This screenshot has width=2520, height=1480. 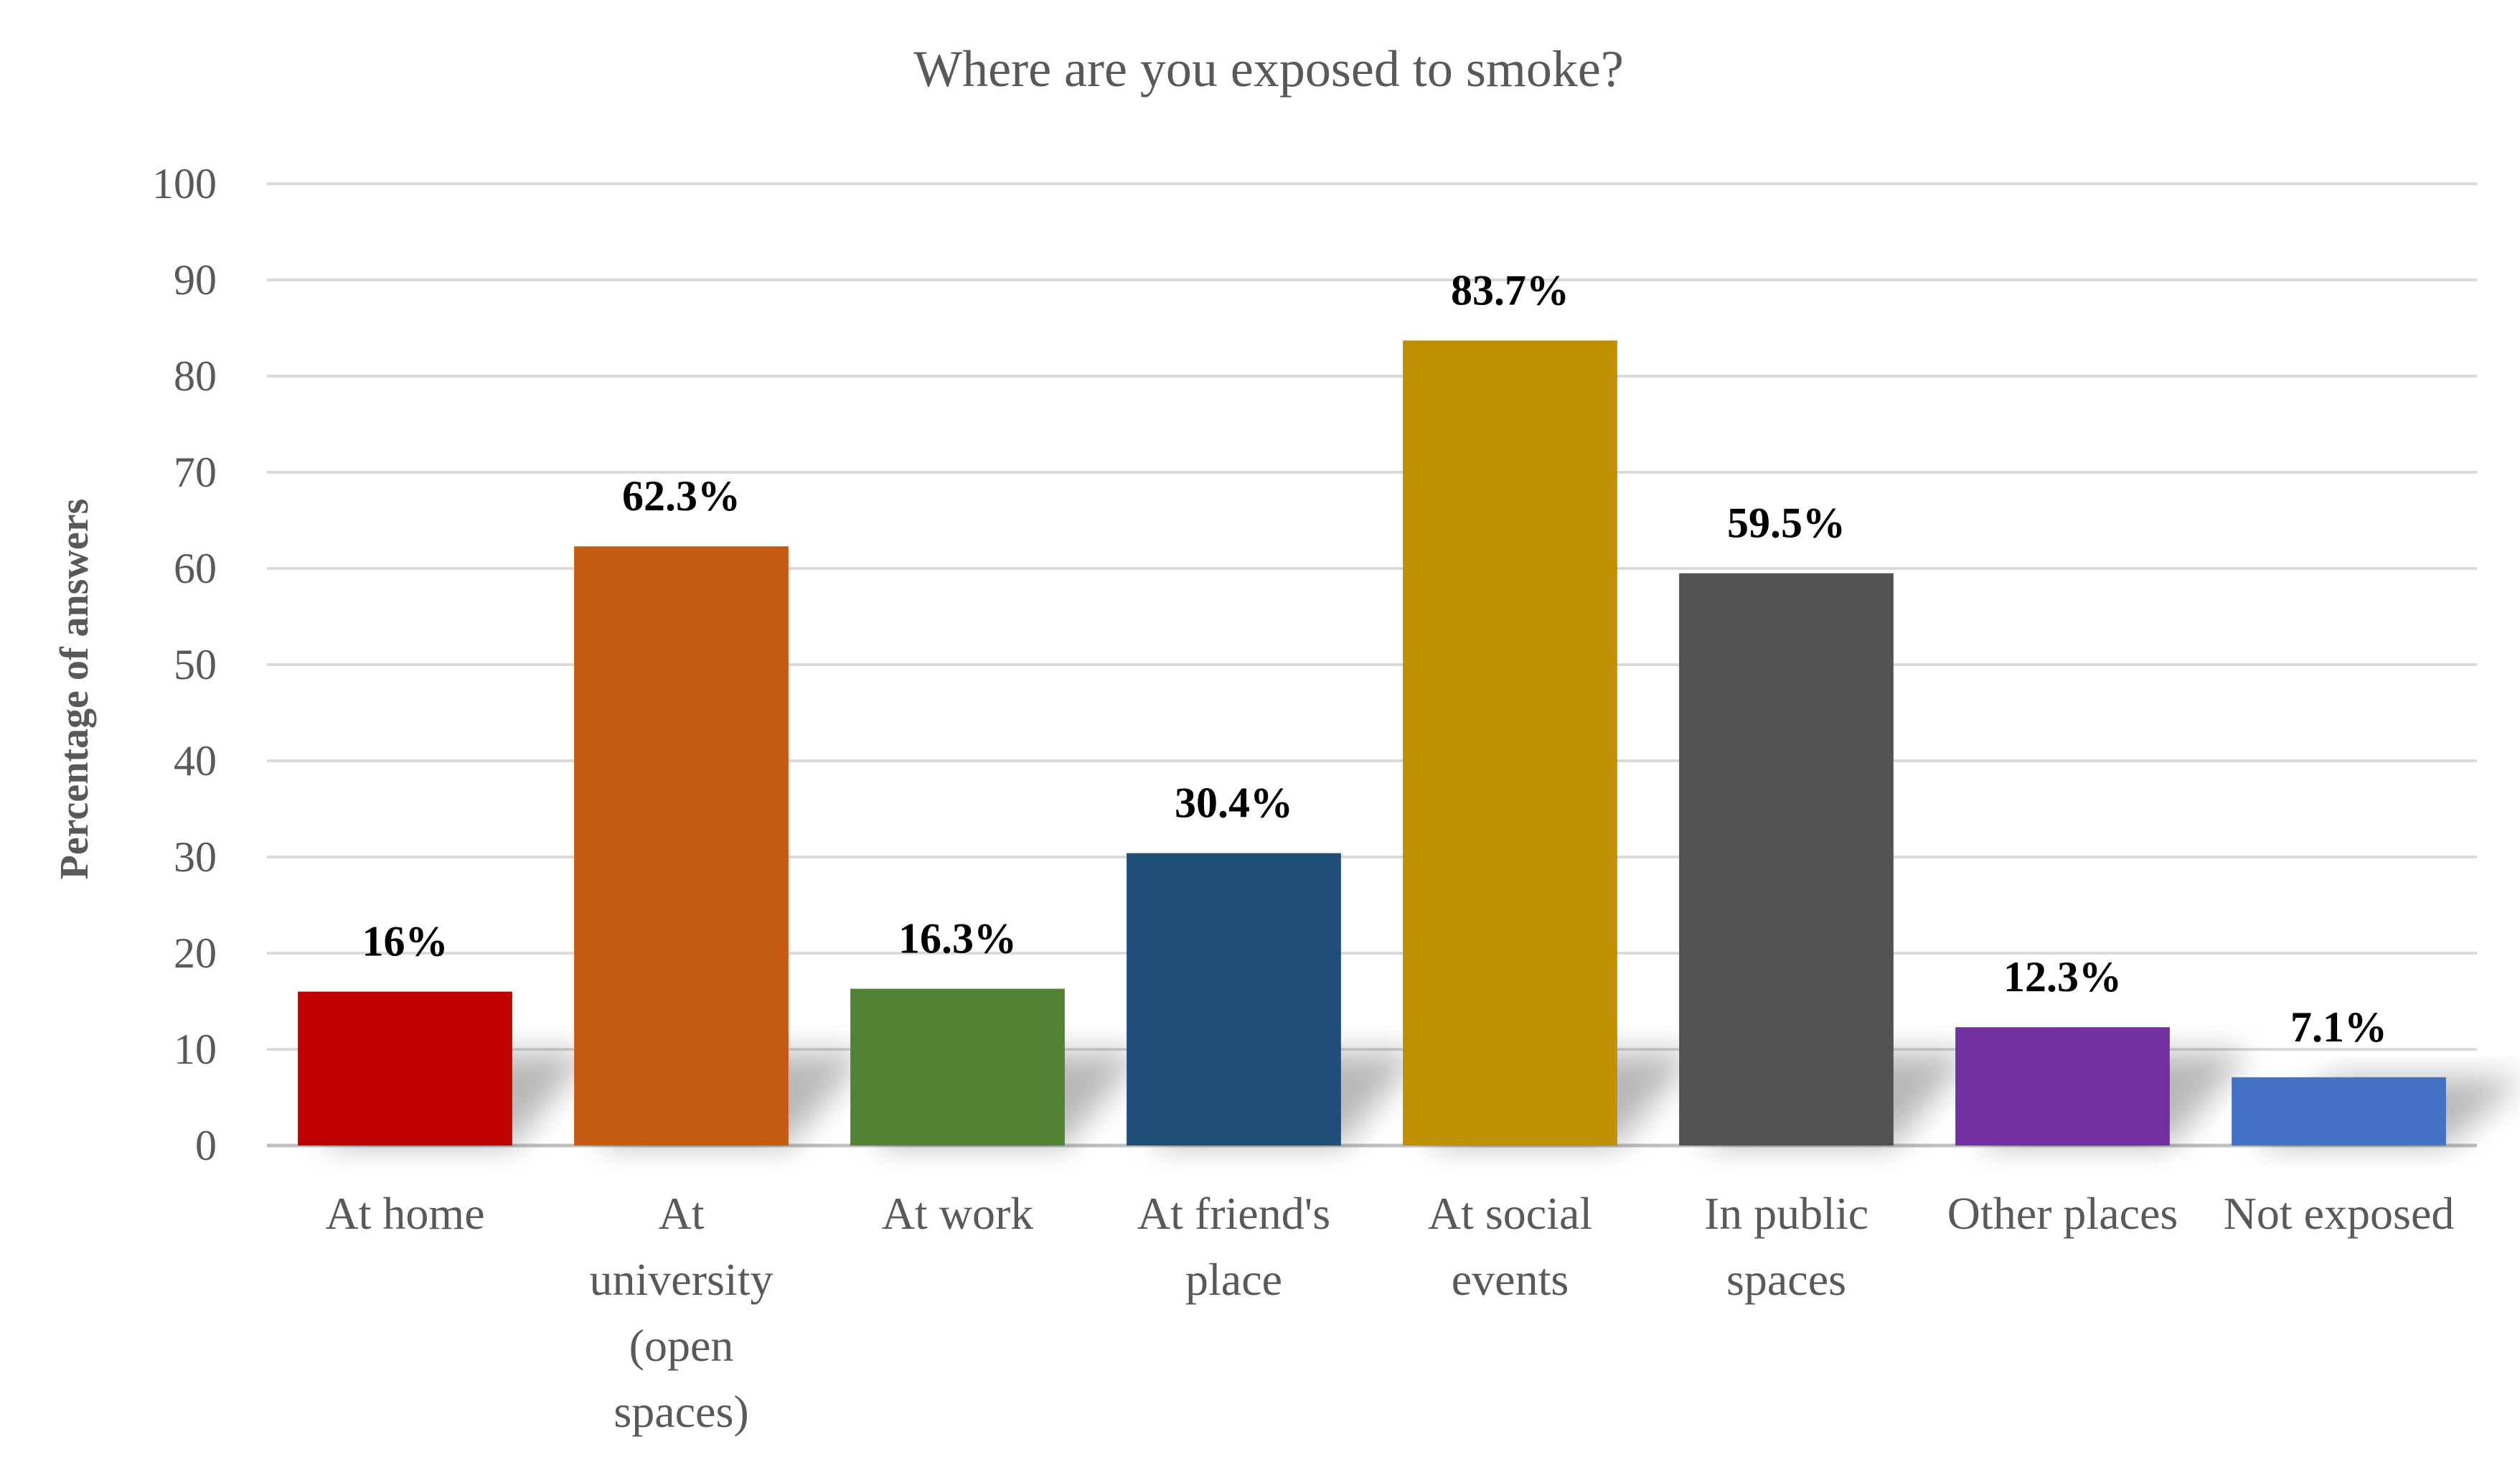 What do you see at coordinates (681, 496) in the screenshot?
I see `data-label: 62.3%` at bounding box center [681, 496].